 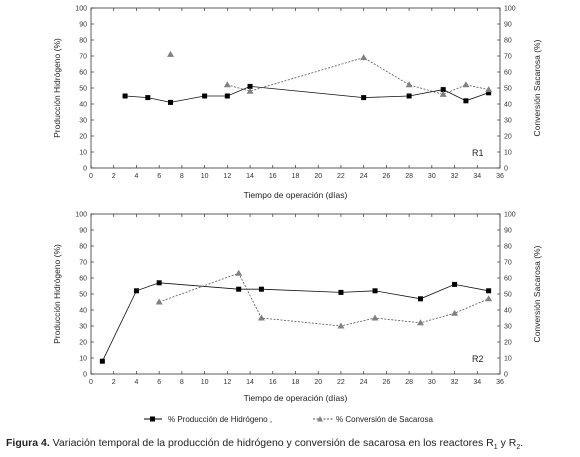 I want to click on caption-end: ., so click(x=522, y=443).